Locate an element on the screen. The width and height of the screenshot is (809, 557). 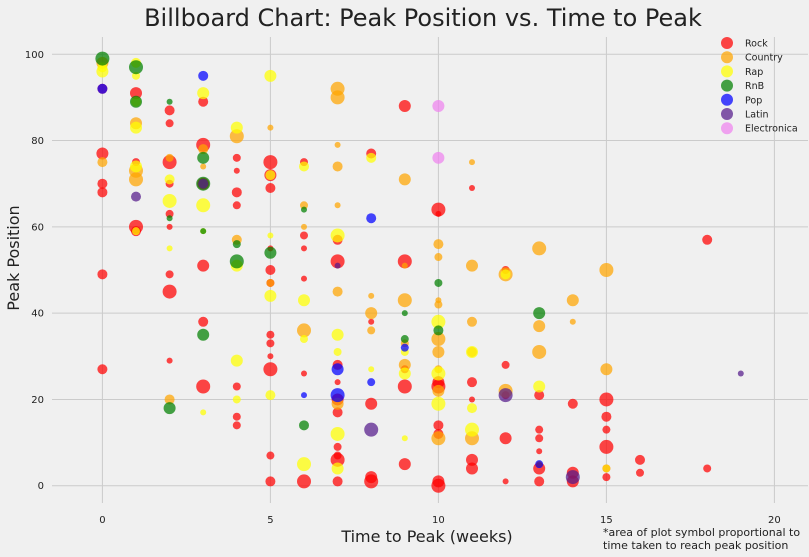
x-tick-label: 15 is located at coordinates (606, 520).